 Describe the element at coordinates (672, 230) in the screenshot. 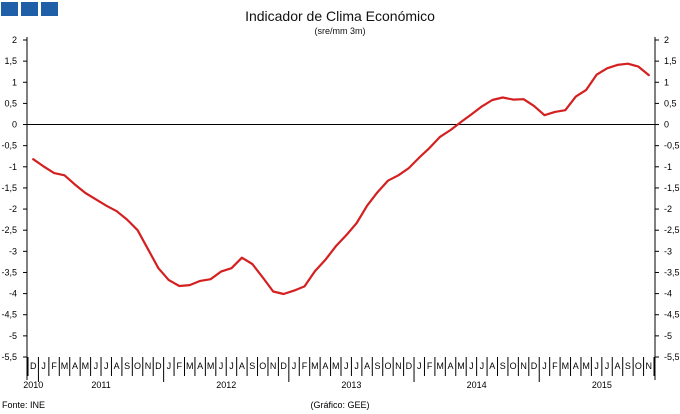

I see `y-tick-label: -2,5` at that location.